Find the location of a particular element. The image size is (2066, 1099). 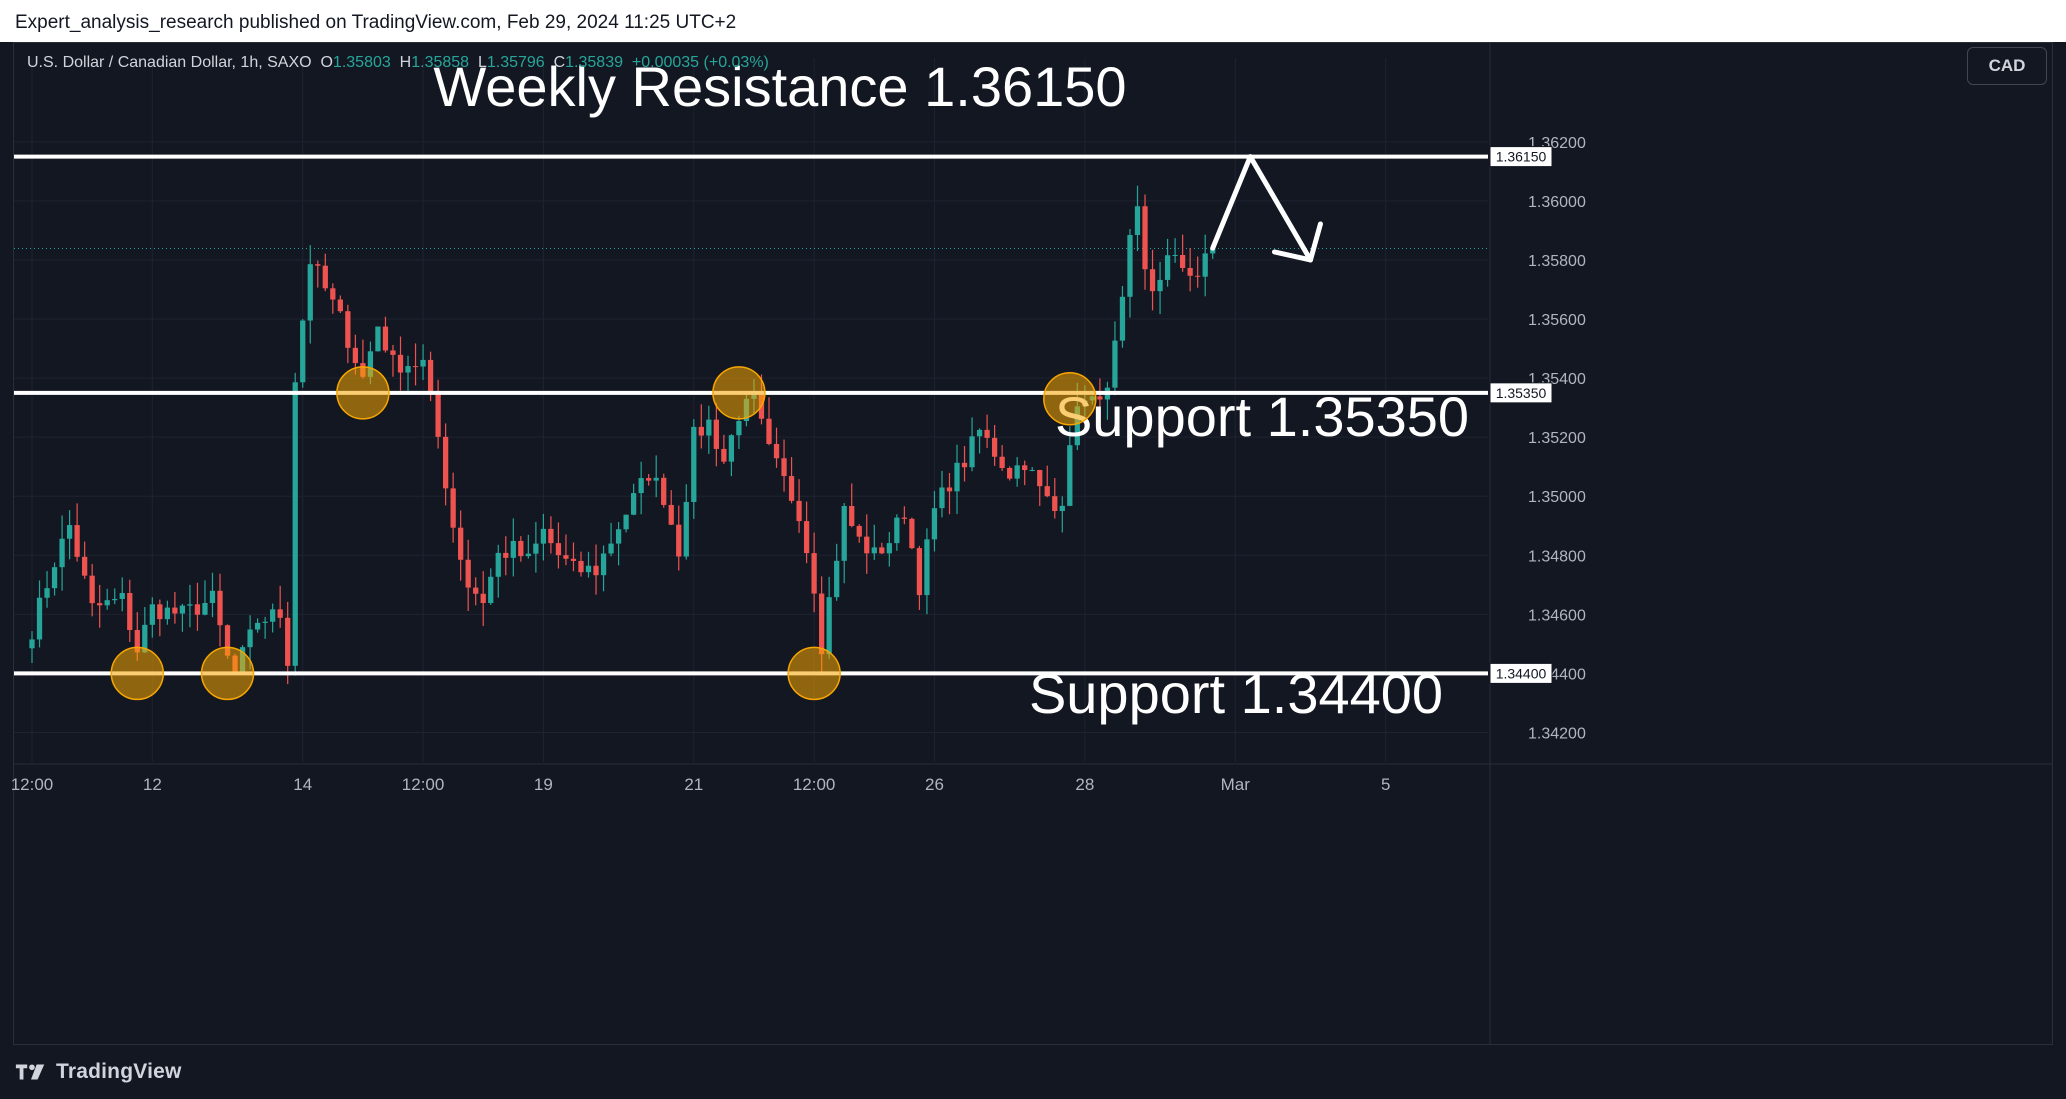

y-tick-label: 1.35200 is located at coordinates (1557, 438).